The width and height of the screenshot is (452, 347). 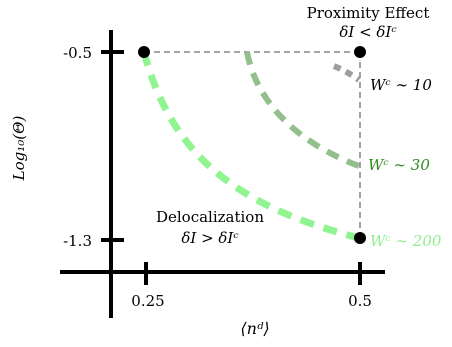 What do you see at coordinates (210, 217) in the screenshot?
I see `delocalization-title: Delocalization` at bounding box center [210, 217].